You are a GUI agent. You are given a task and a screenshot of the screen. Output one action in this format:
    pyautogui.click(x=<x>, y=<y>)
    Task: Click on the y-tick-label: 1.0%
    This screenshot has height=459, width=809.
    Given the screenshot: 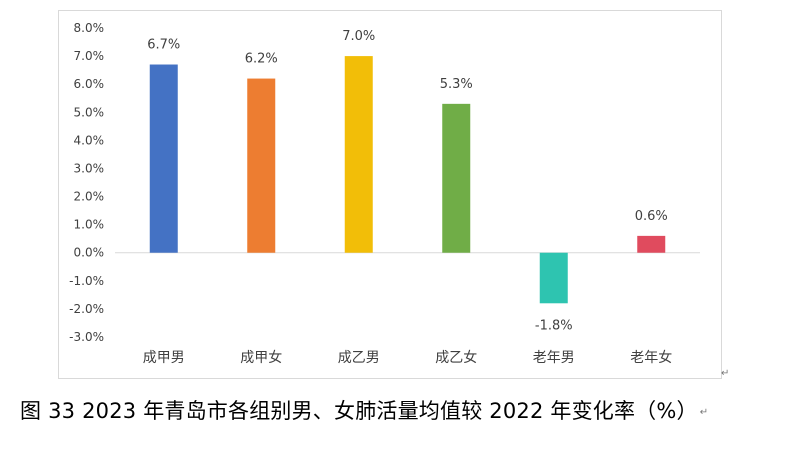 What is the action you would take?
    pyautogui.click(x=89, y=225)
    